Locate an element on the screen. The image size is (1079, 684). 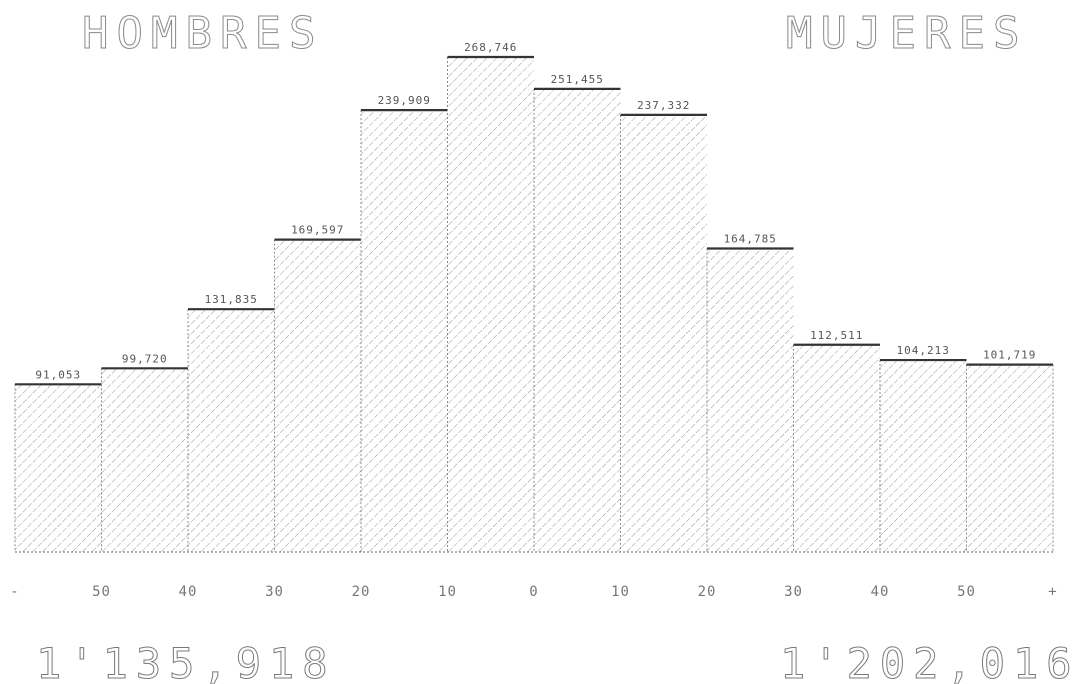
bar-value-label: 164,785 is located at coordinates (750, 238).